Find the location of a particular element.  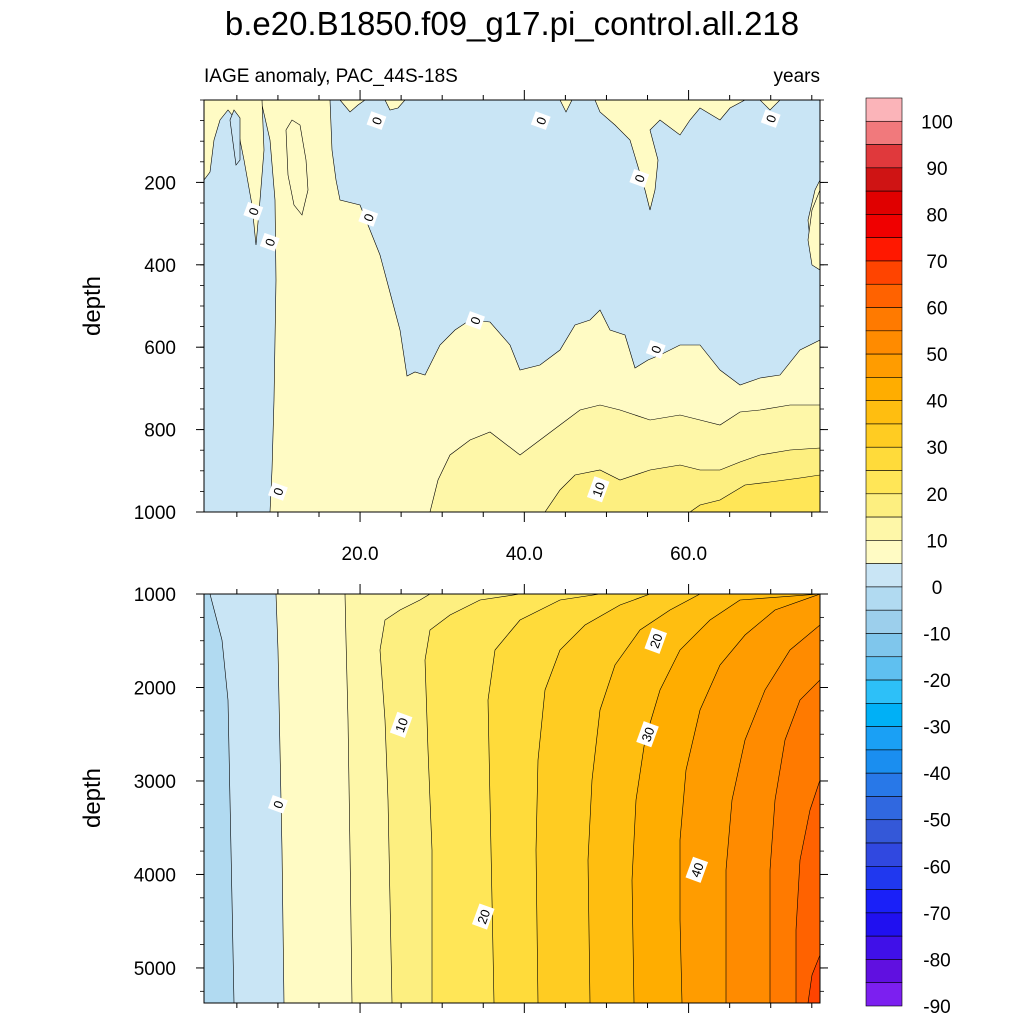

contour-label-text: 20 is located at coordinates (656, 641).